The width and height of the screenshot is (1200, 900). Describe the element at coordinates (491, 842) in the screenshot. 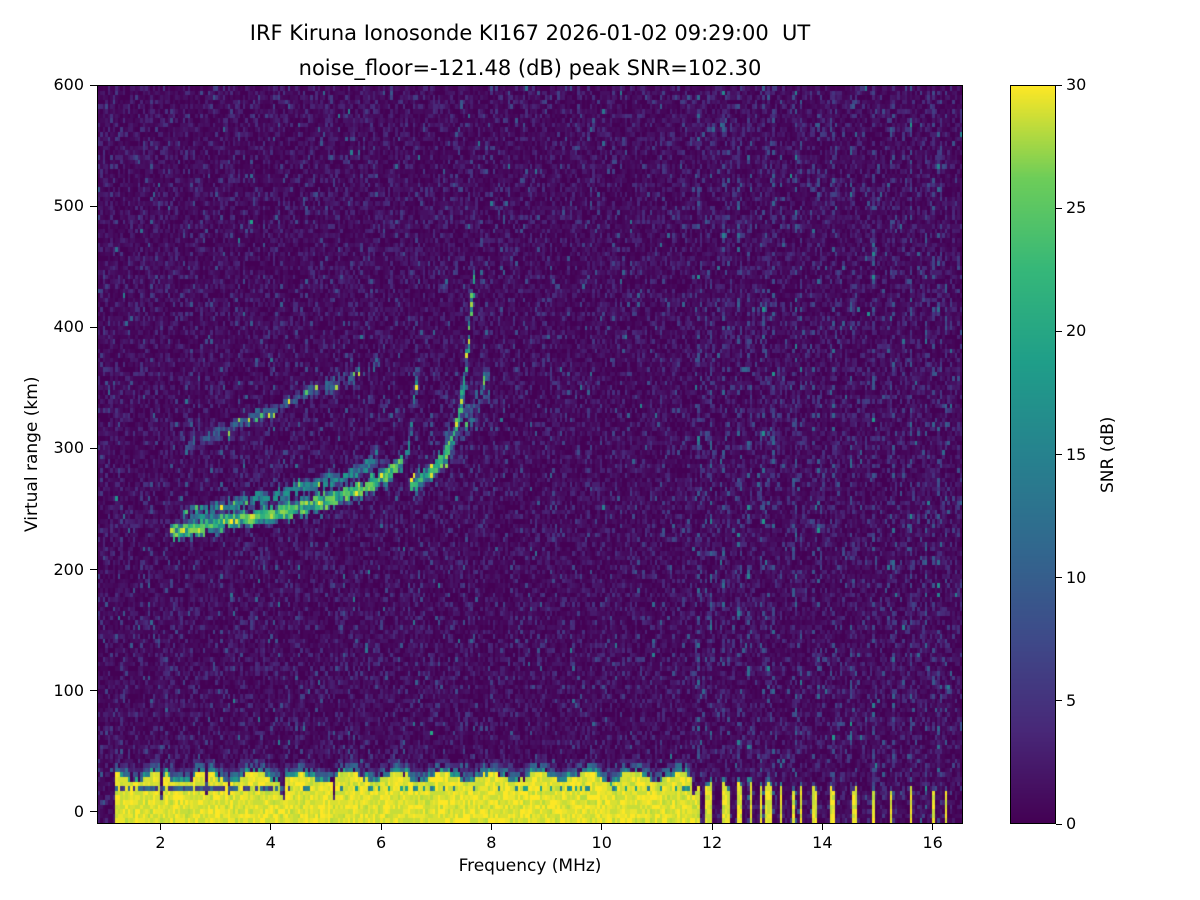

I see `x-tick-label: 8` at that location.